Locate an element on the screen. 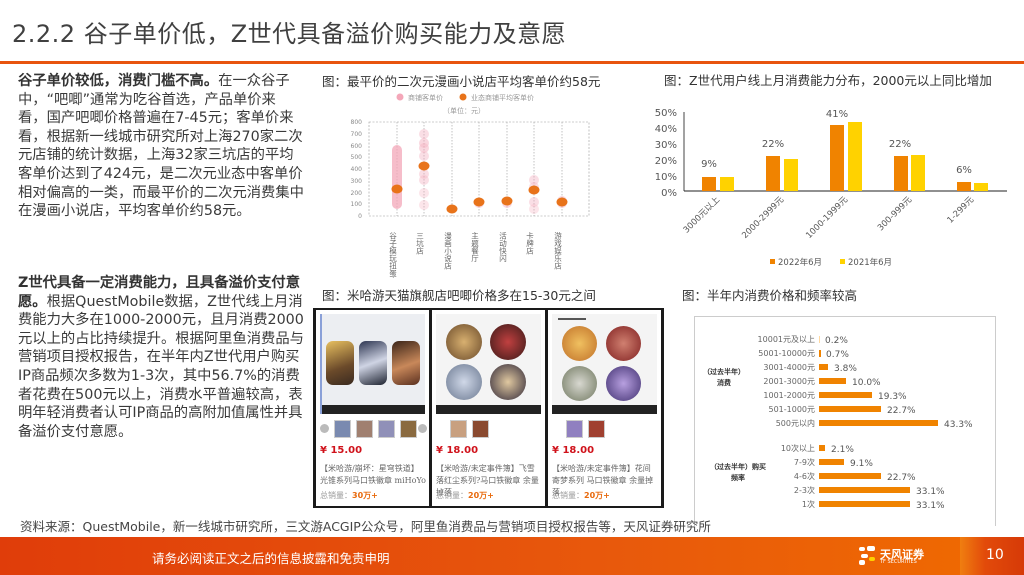 The image size is (1024, 575). legend-2022-marker is located at coordinates (772, 261).